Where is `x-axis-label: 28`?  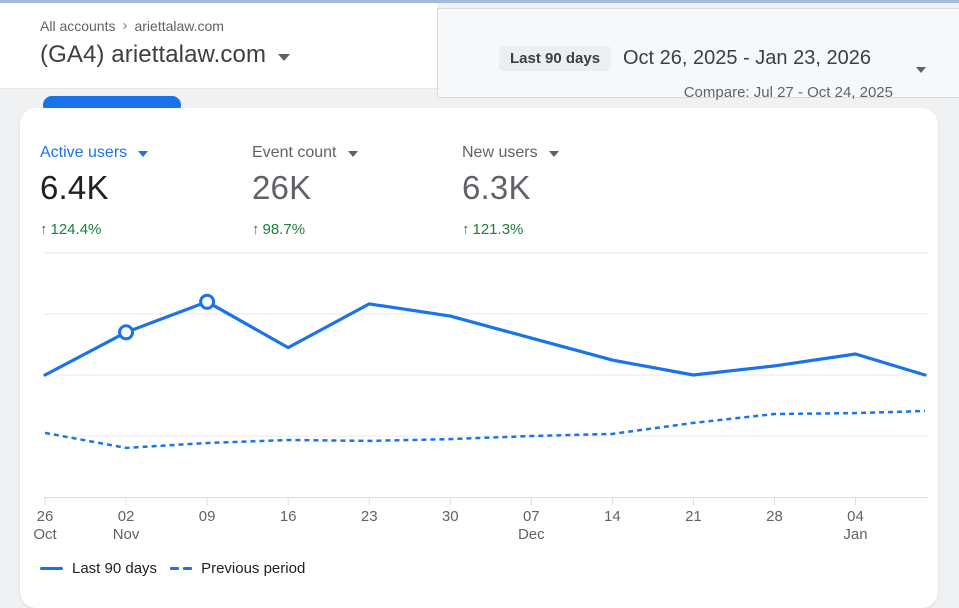
x-axis-label: 28 is located at coordinates (774, 516).